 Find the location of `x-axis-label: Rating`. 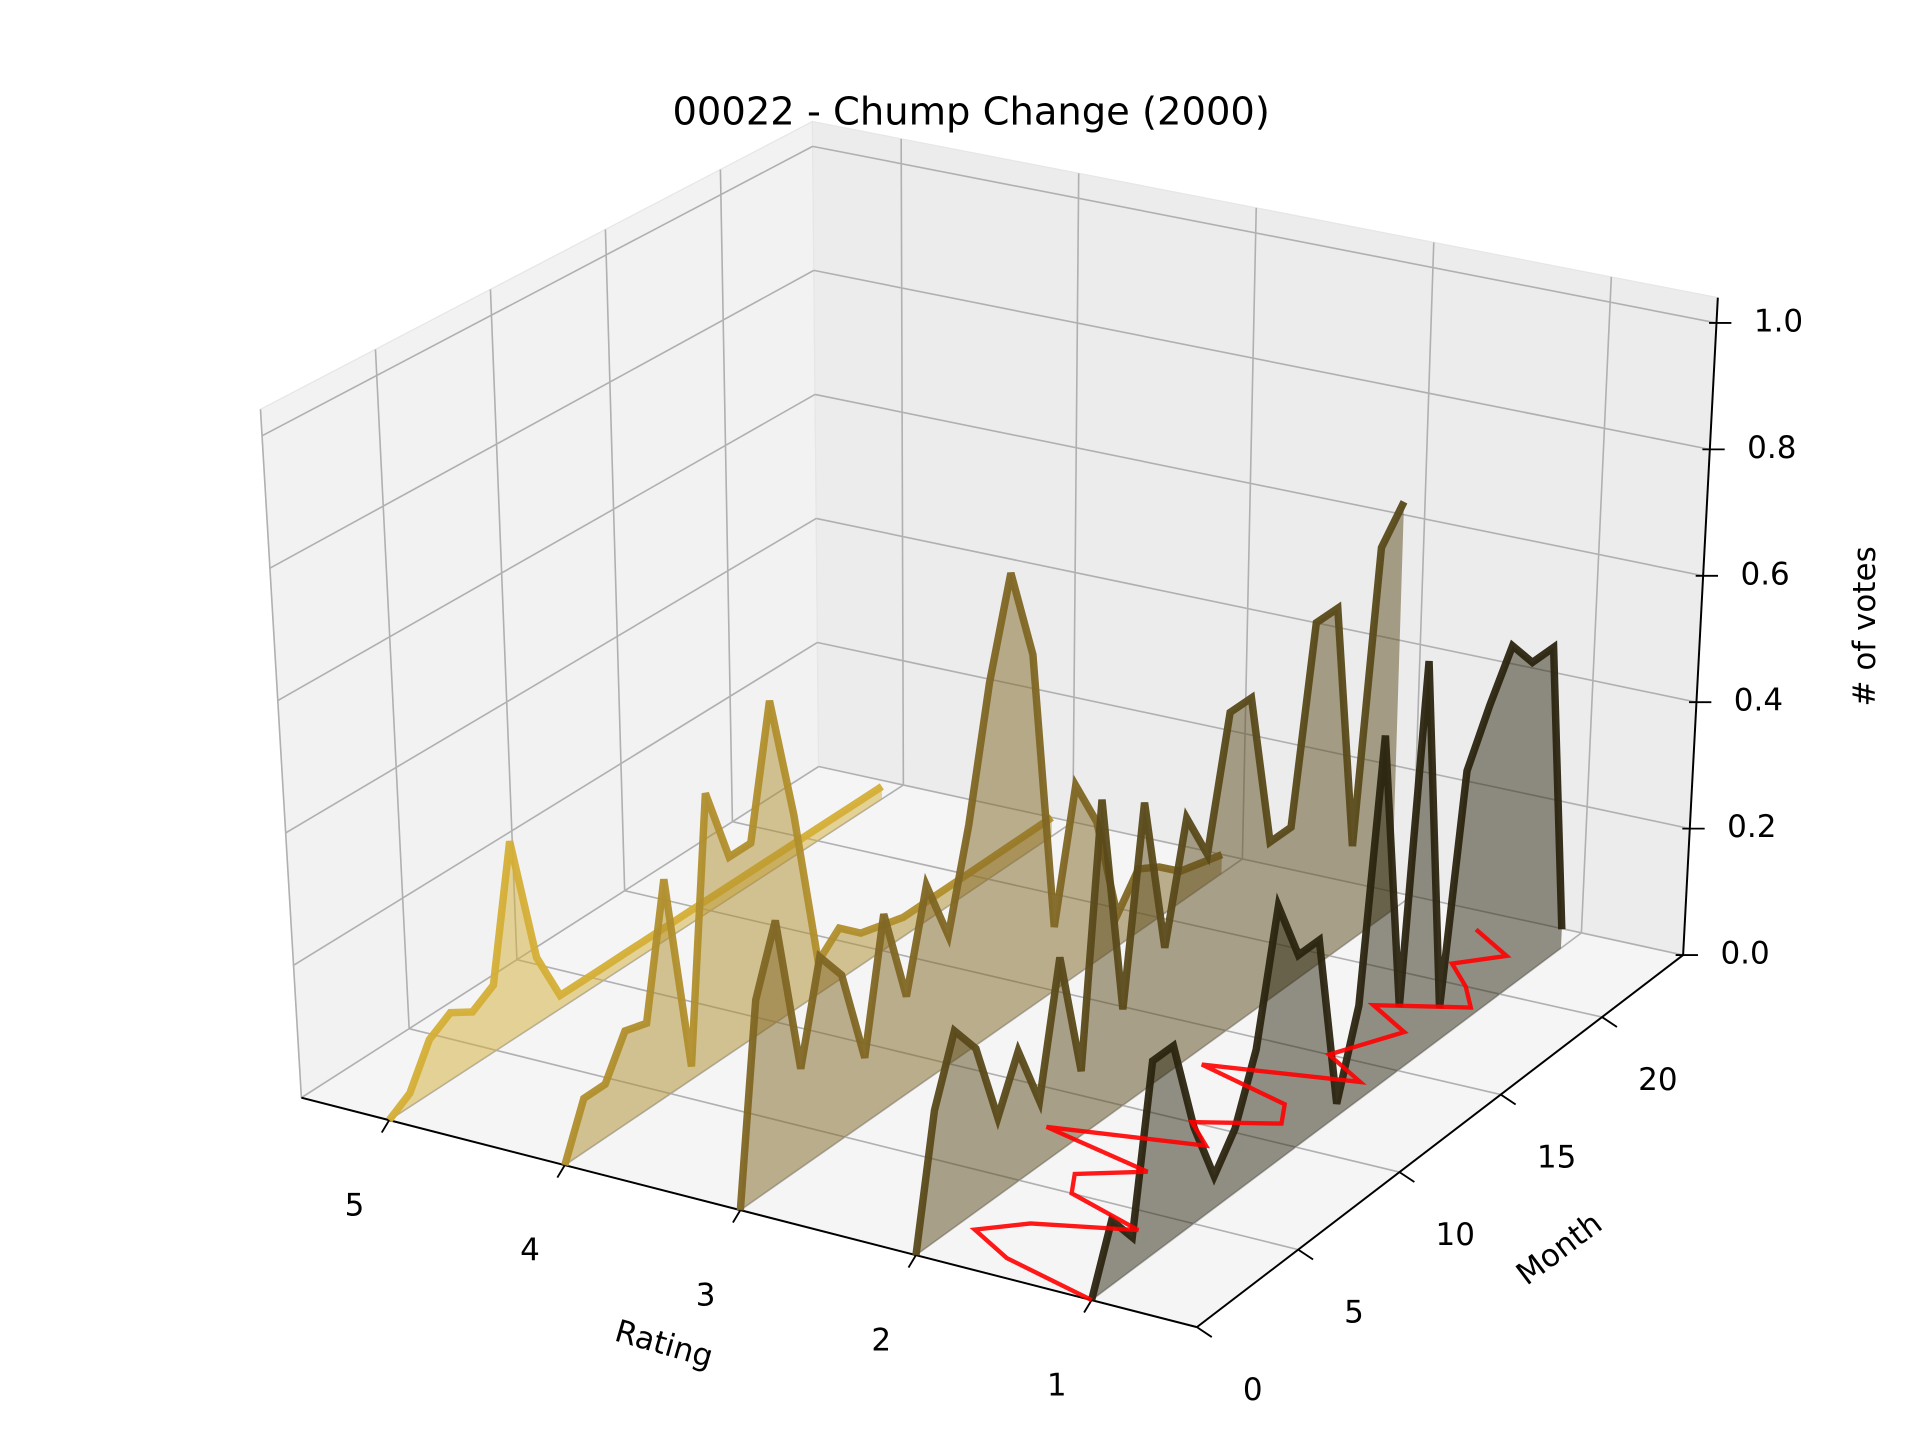

x-axis-label: Rating is located at coordinates (664, 1344).